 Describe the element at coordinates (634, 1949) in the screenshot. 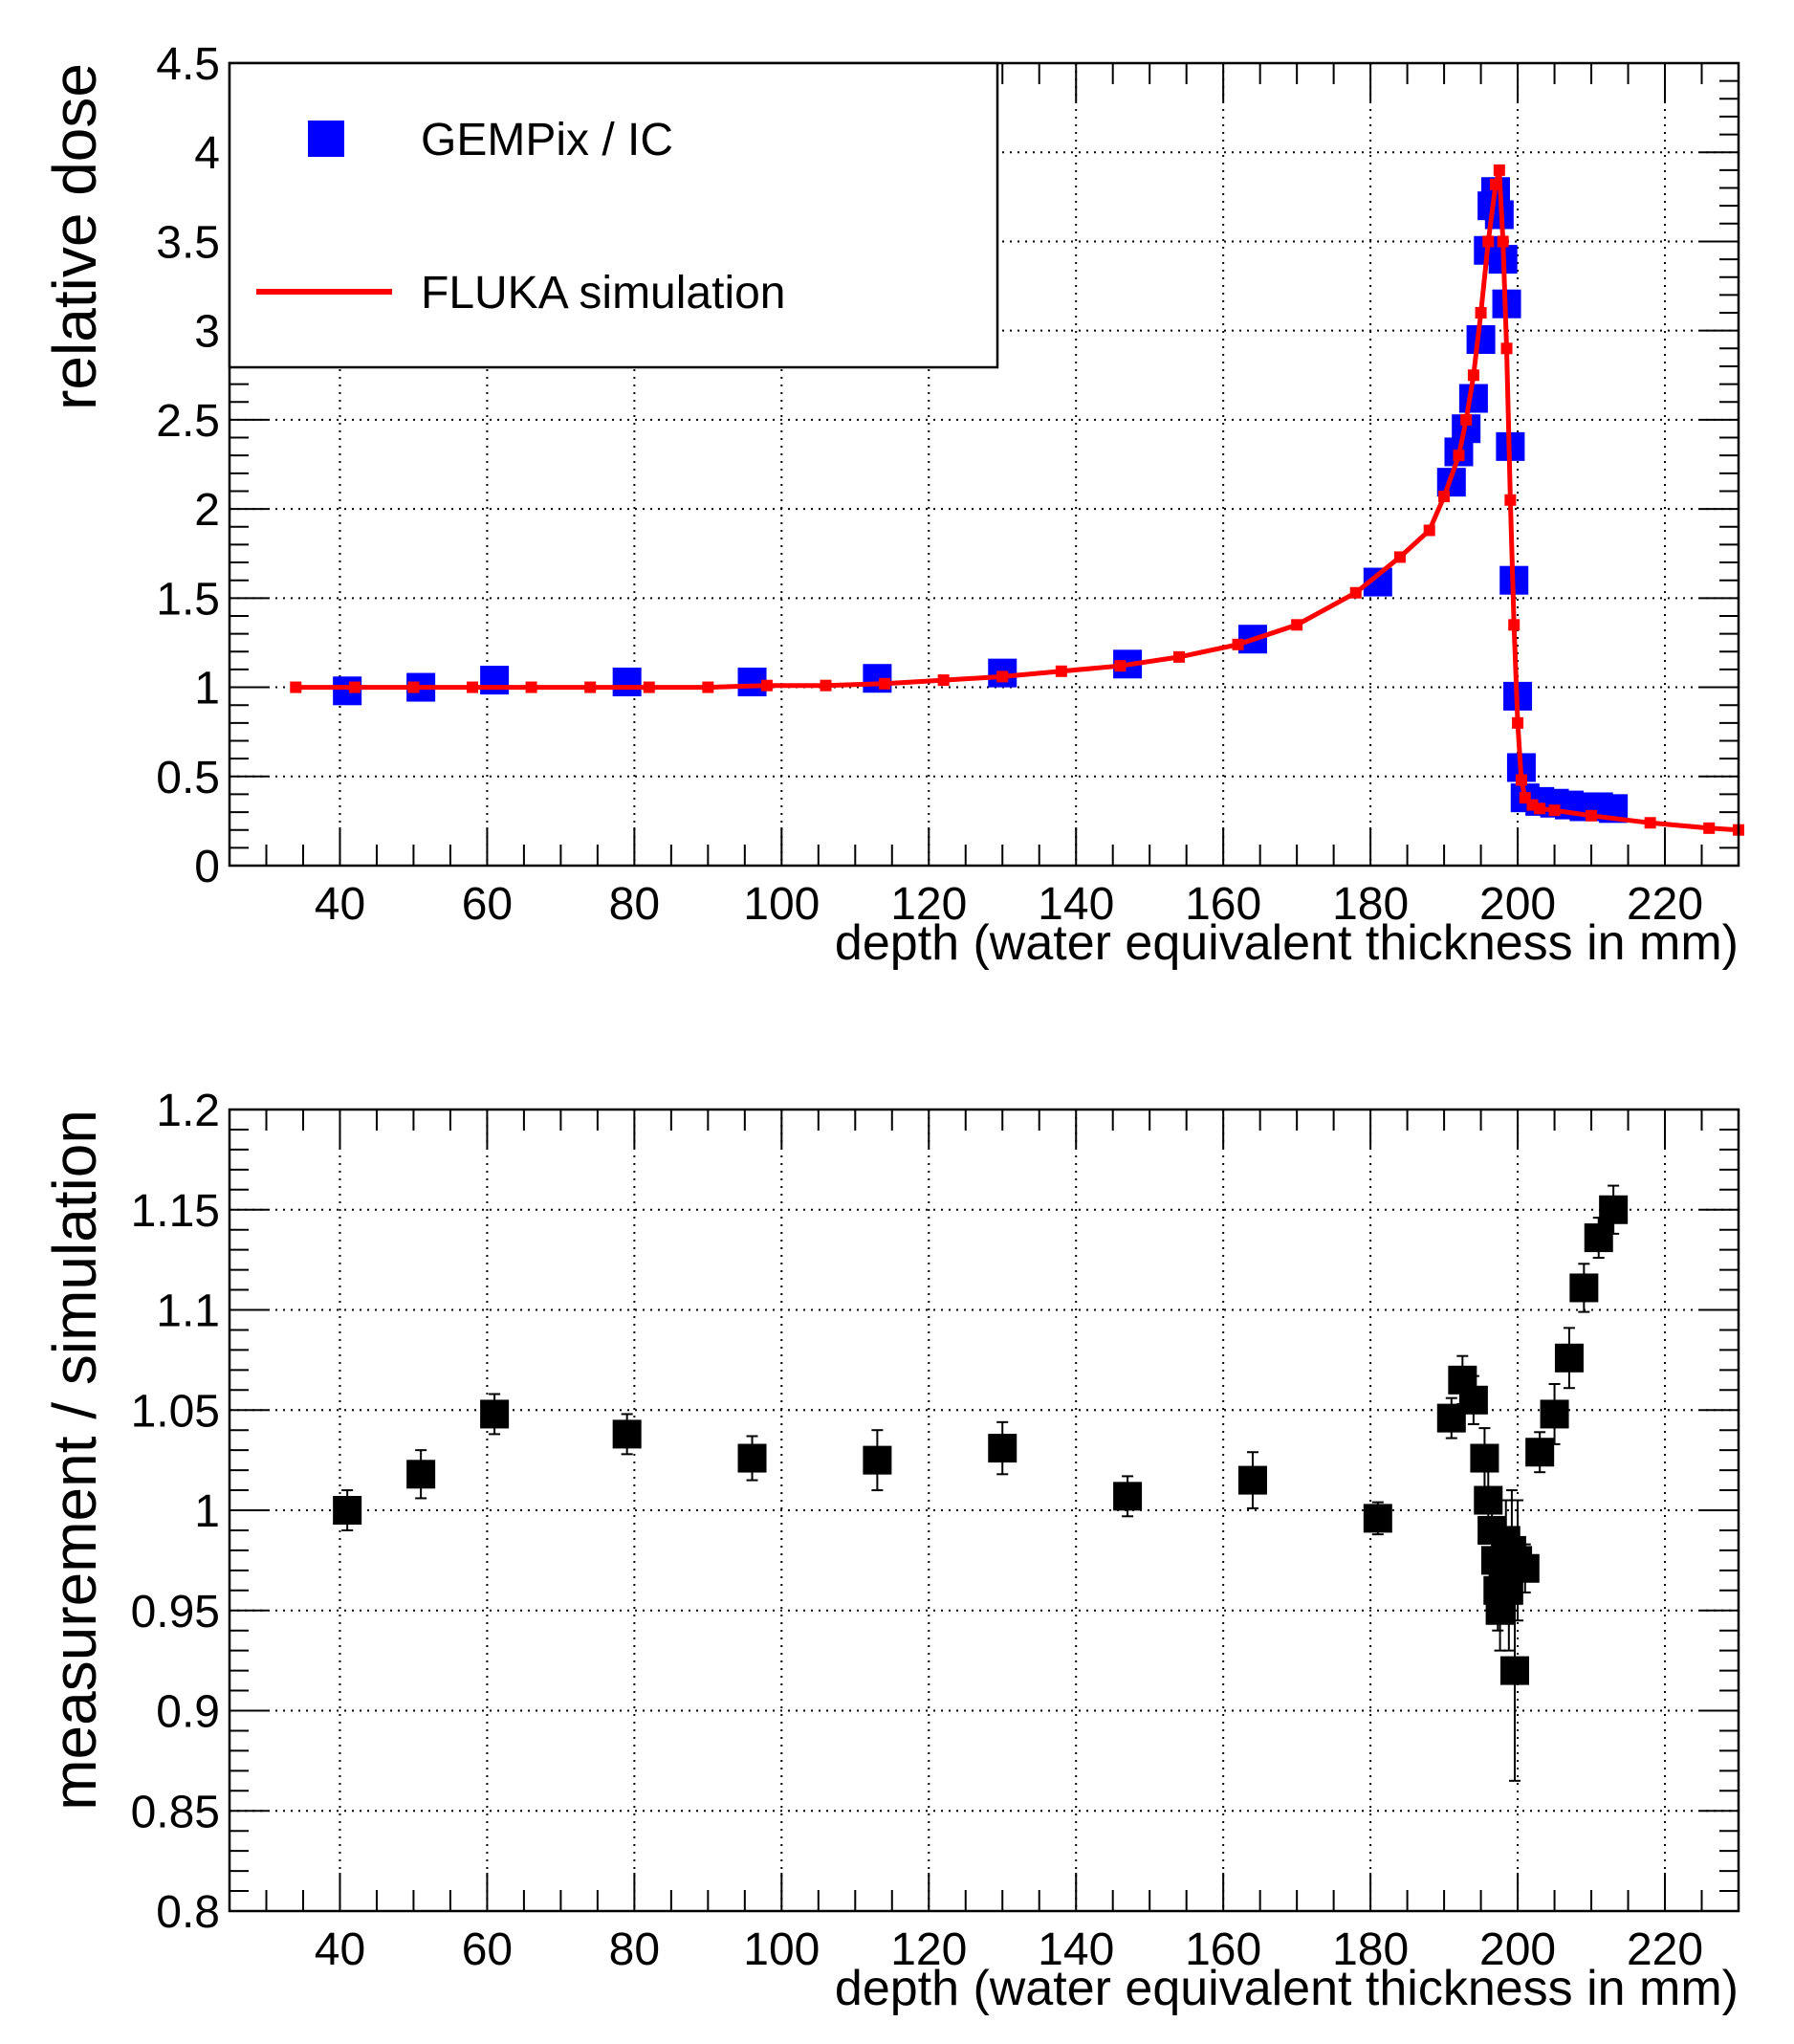

I see `x-tick-label: 80` at that location.